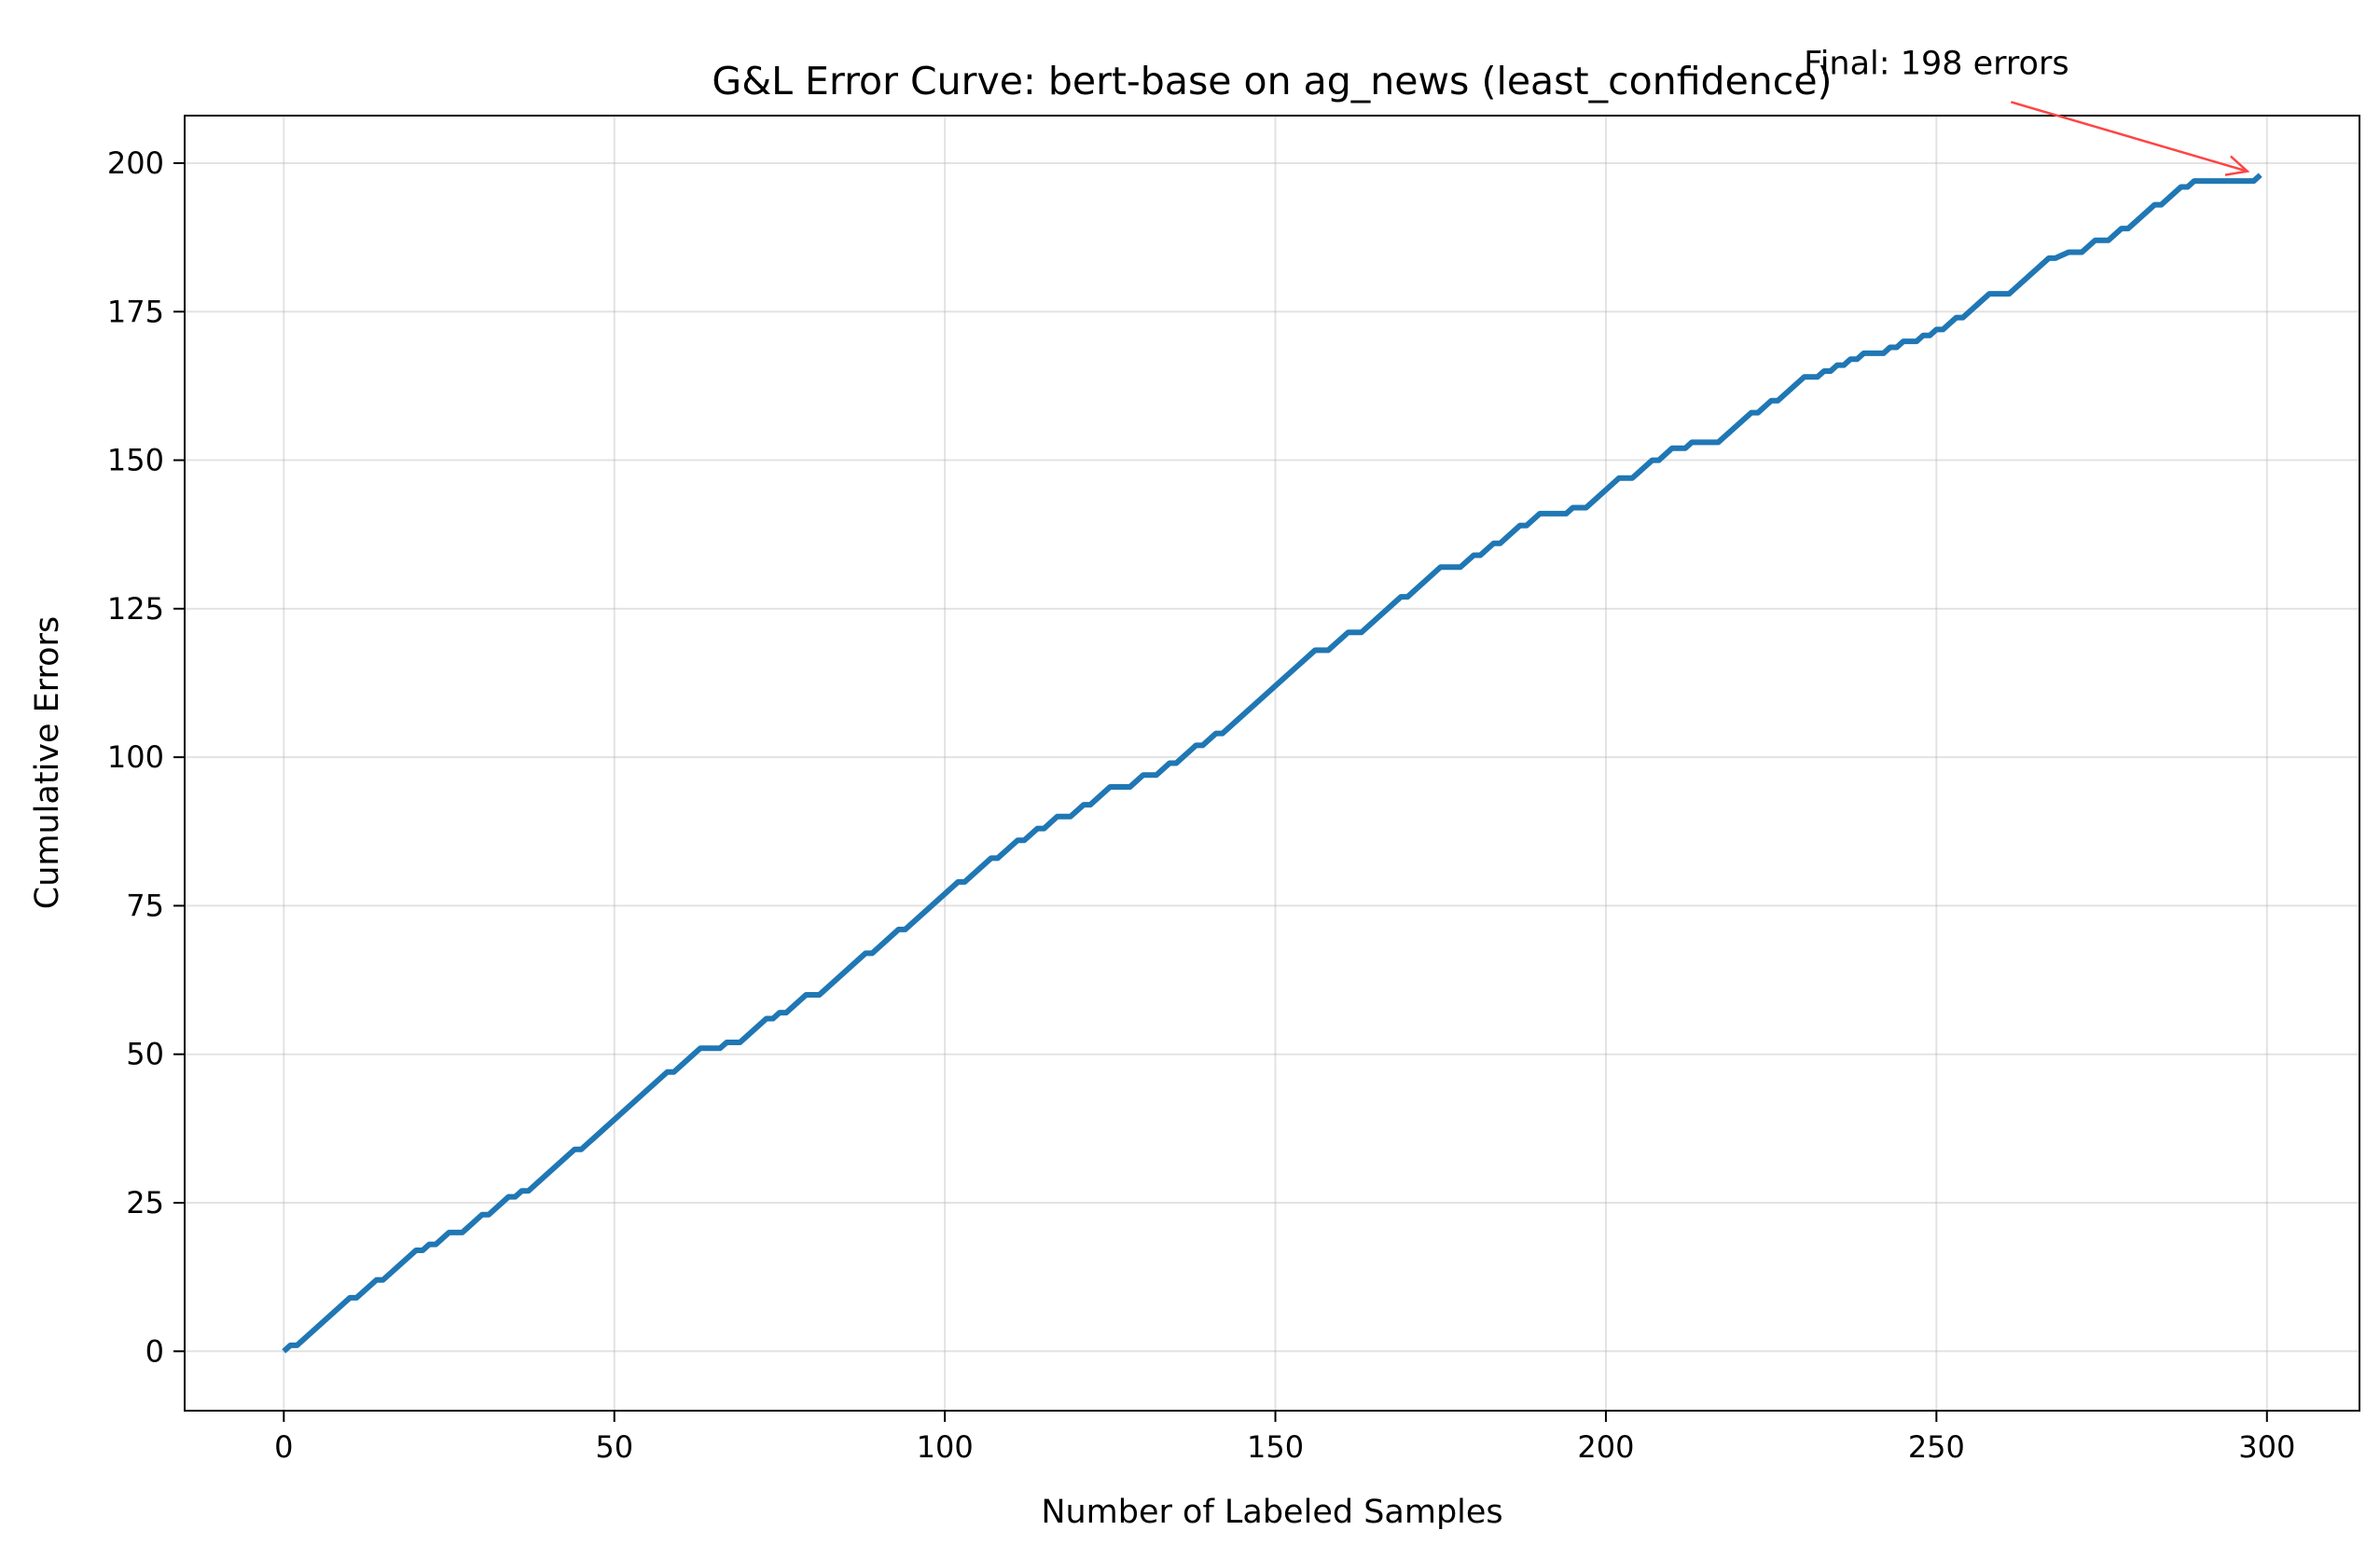  I want to click on y-tick-label: 100, so click(135, 757).